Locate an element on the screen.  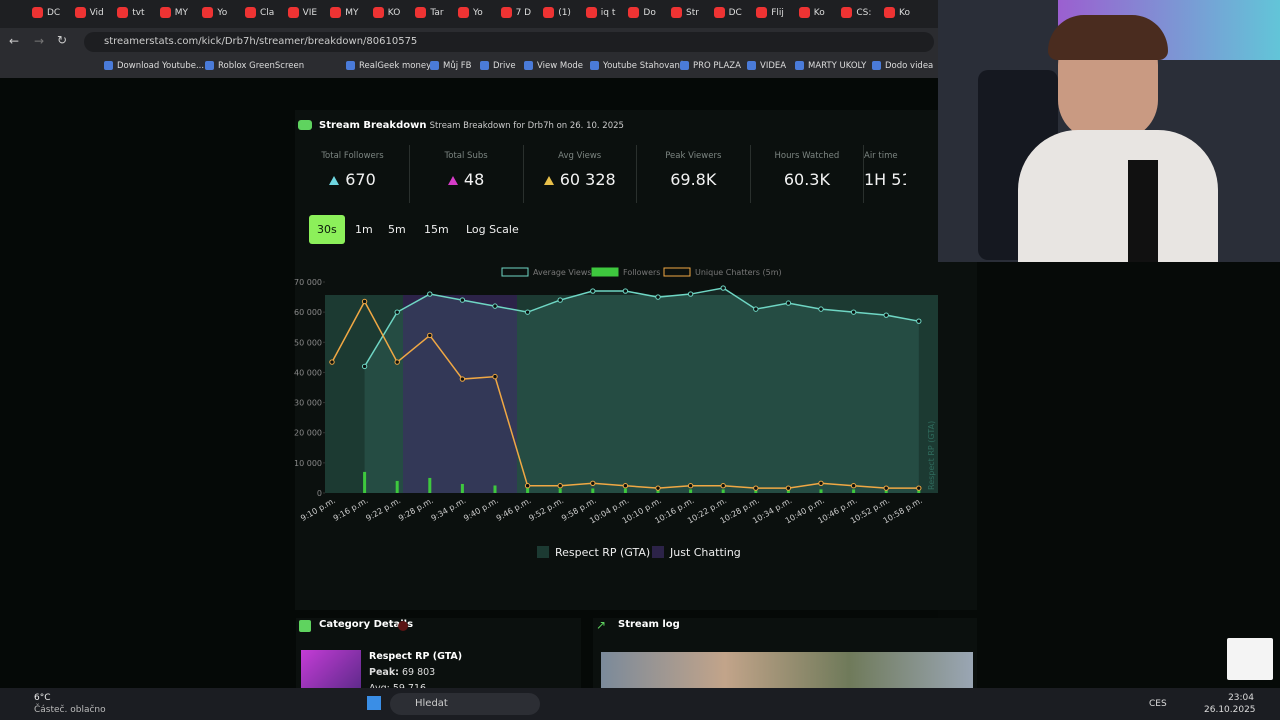
band-respect is located at coordinates (364, 394).